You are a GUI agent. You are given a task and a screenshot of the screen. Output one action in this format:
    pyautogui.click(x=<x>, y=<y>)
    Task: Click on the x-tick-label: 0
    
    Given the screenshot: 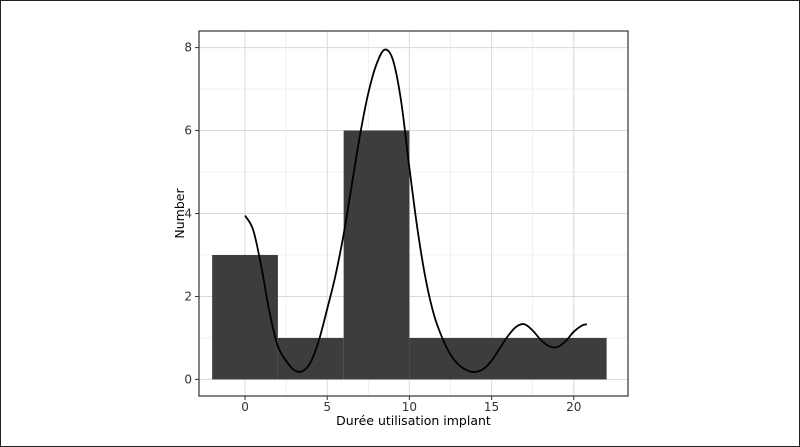 What is the action you would take?
    pyautogui.click(x=245, y=407)
    